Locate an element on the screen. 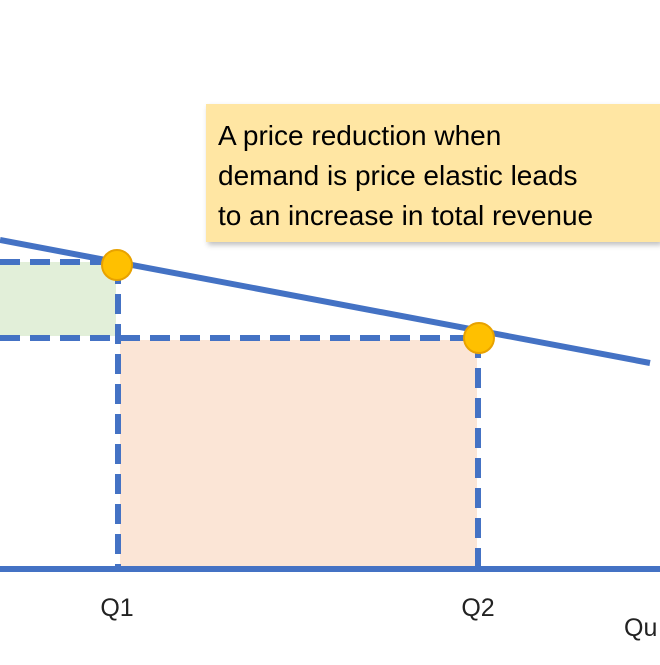 The image size is (660, 665). callout-line-2: demand is price elastic leads is located at coordinates (398, 175).